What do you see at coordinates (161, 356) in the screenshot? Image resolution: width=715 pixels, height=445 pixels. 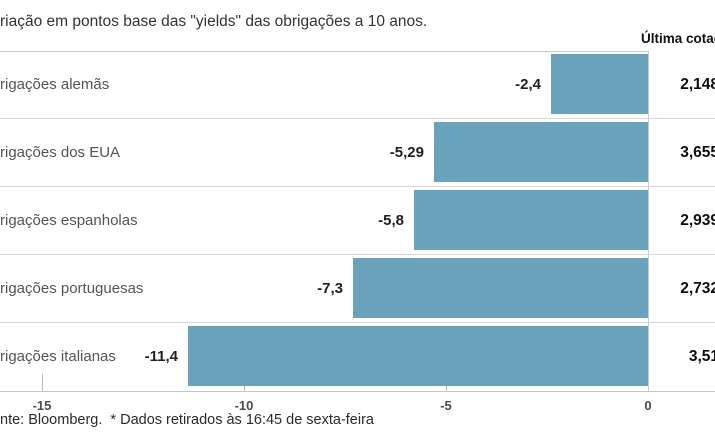 I see `bar-value-label: -11,4` at bounding box center [161, 356].